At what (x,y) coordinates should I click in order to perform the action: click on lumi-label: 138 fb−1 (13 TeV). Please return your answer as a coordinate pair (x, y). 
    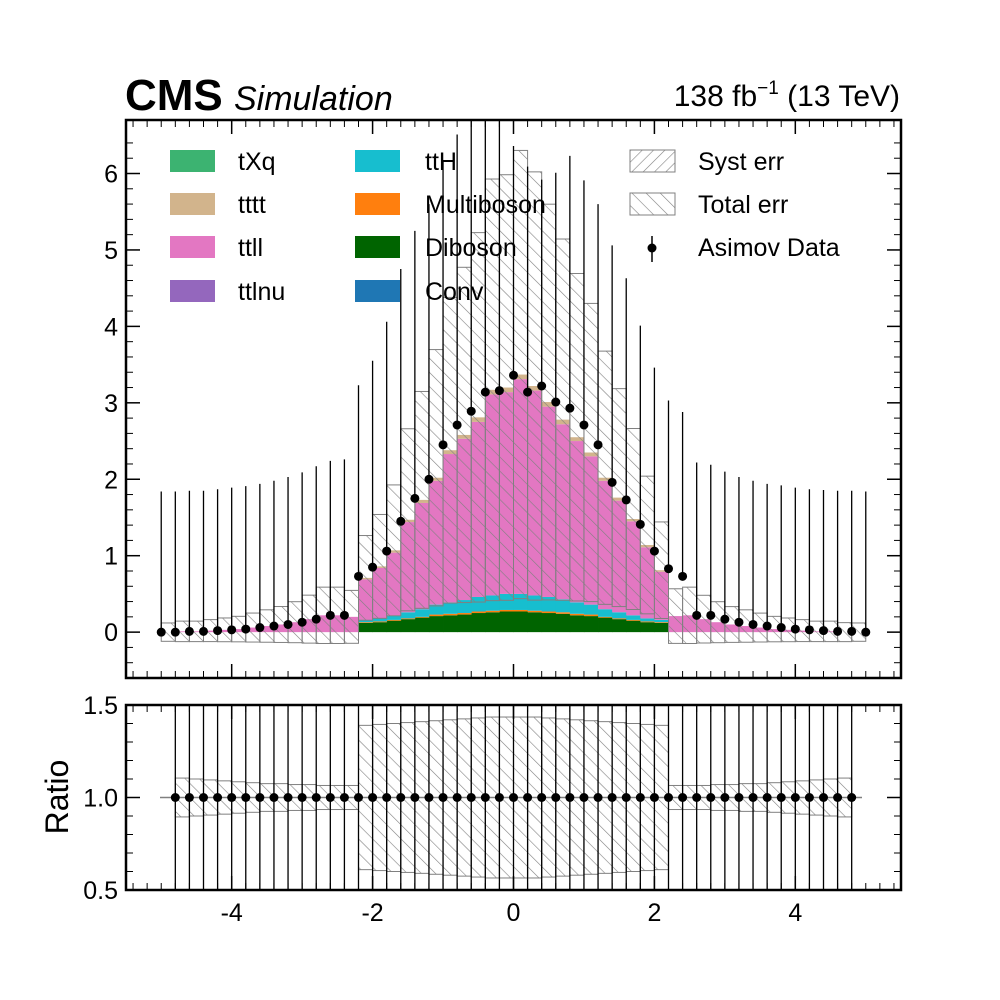
    Looking at the image, I should click on (787, 95).